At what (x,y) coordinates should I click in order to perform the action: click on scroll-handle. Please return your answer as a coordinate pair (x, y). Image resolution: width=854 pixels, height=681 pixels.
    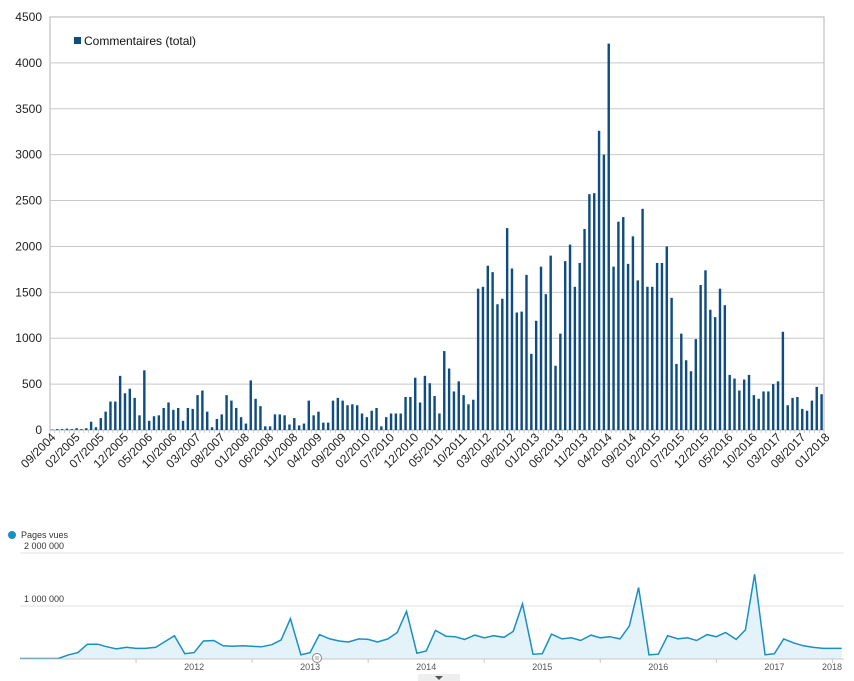
    Looking at the image, I should click on (439, 677).